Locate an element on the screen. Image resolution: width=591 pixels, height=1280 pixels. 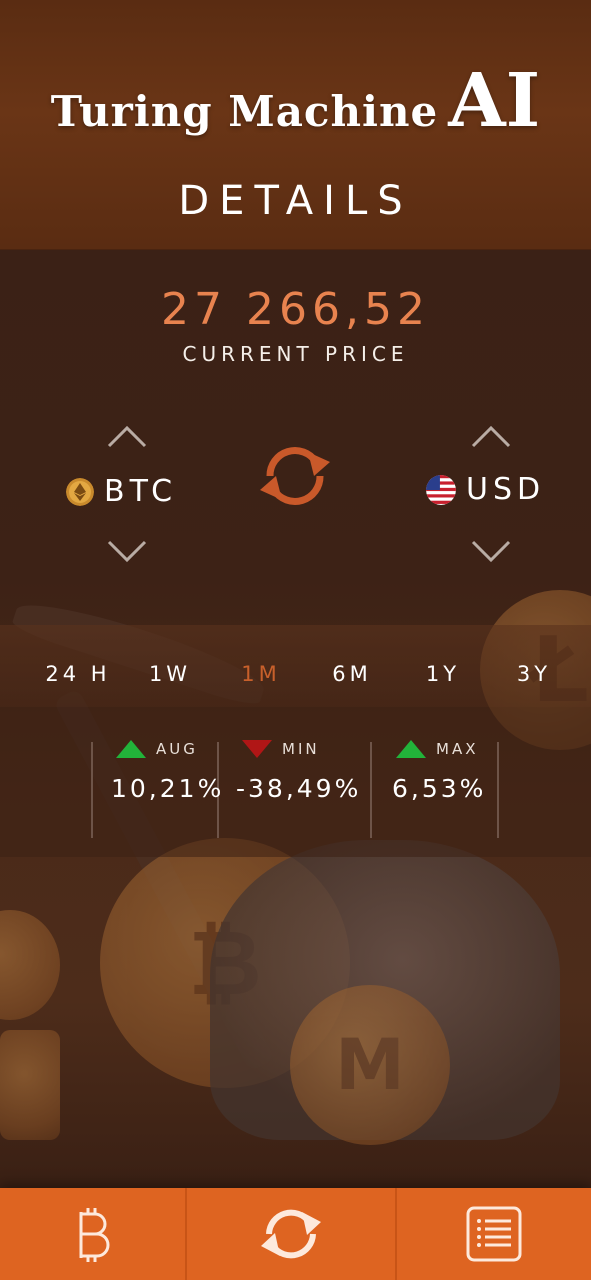
bottom-nav is located at coordinates (295, 1234).